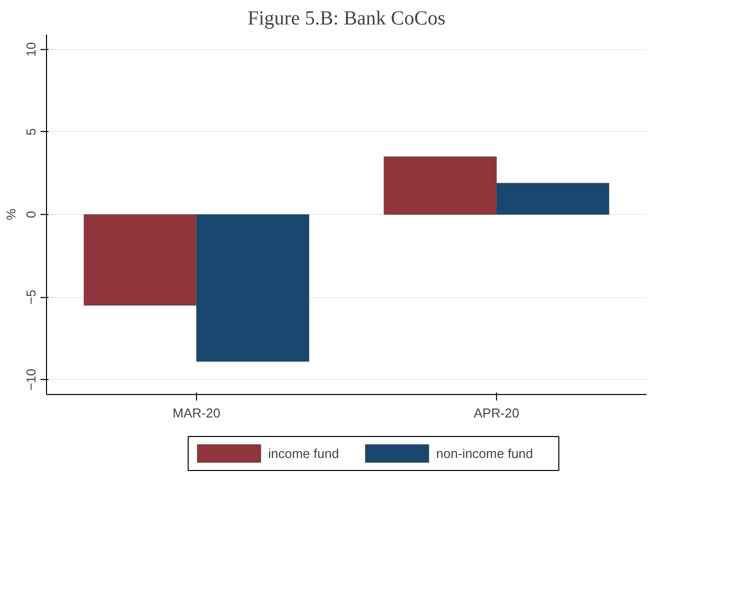 This screenshot has height=589, width=740. What do you see at coordinates (485, 453) in the screenshot?
I see `legend-label: non-income fund` at bounding box center [485, 453].